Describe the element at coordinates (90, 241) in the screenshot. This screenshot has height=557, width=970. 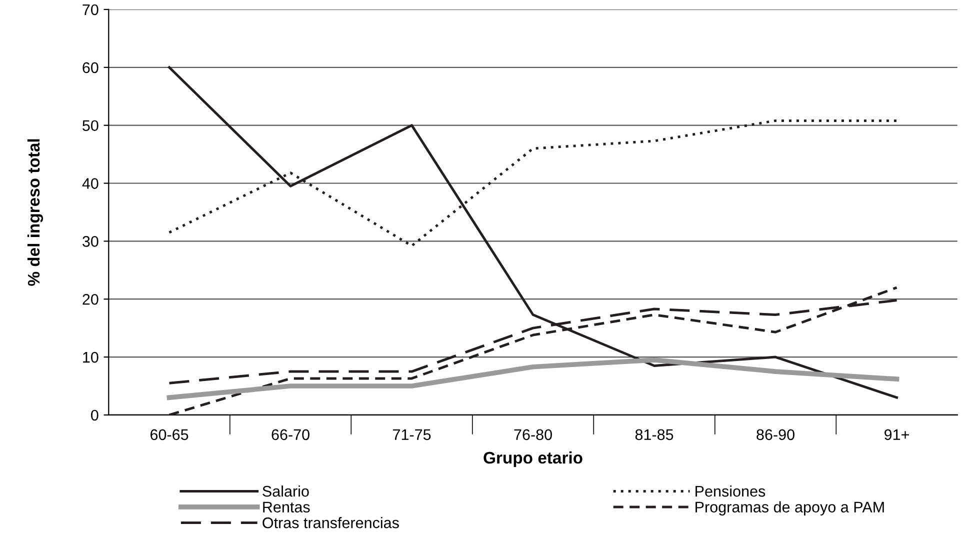
I see `y-tick-label: 30` at that location.